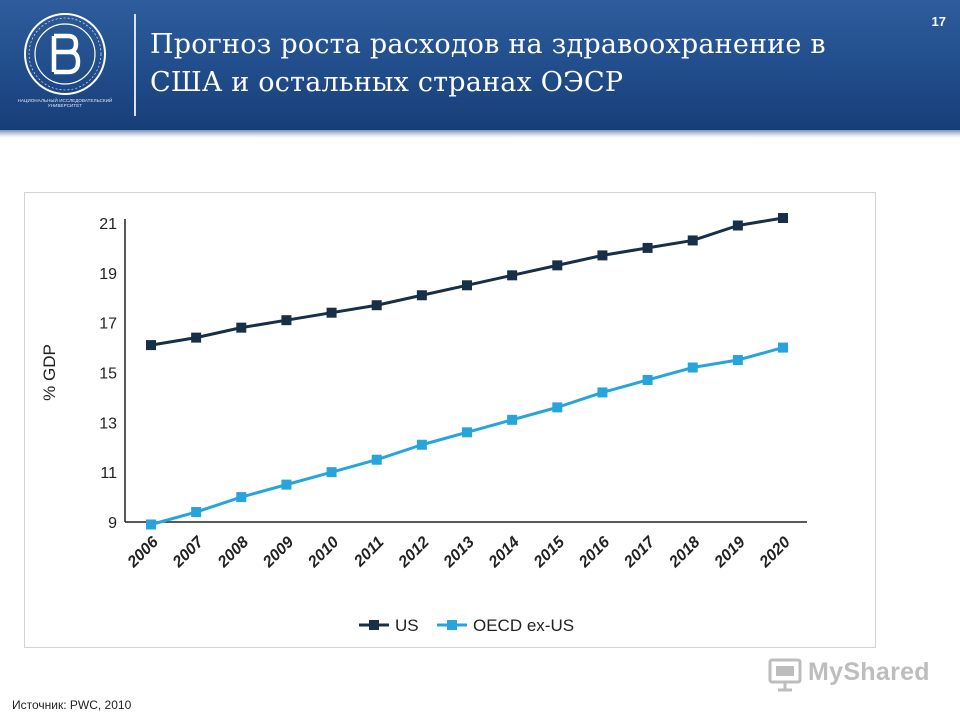  I want to click on page-number: 17, so click(938, 21).